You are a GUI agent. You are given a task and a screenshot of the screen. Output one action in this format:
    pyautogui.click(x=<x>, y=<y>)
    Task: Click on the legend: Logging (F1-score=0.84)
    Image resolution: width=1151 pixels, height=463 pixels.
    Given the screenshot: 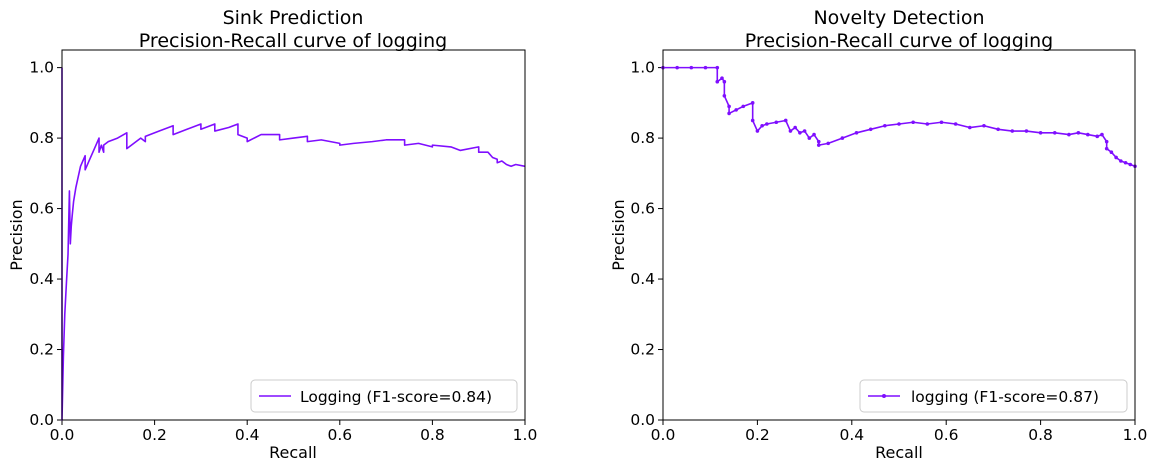 What is the action you would take?
    pyautogui.click(x=384, y=396)
    